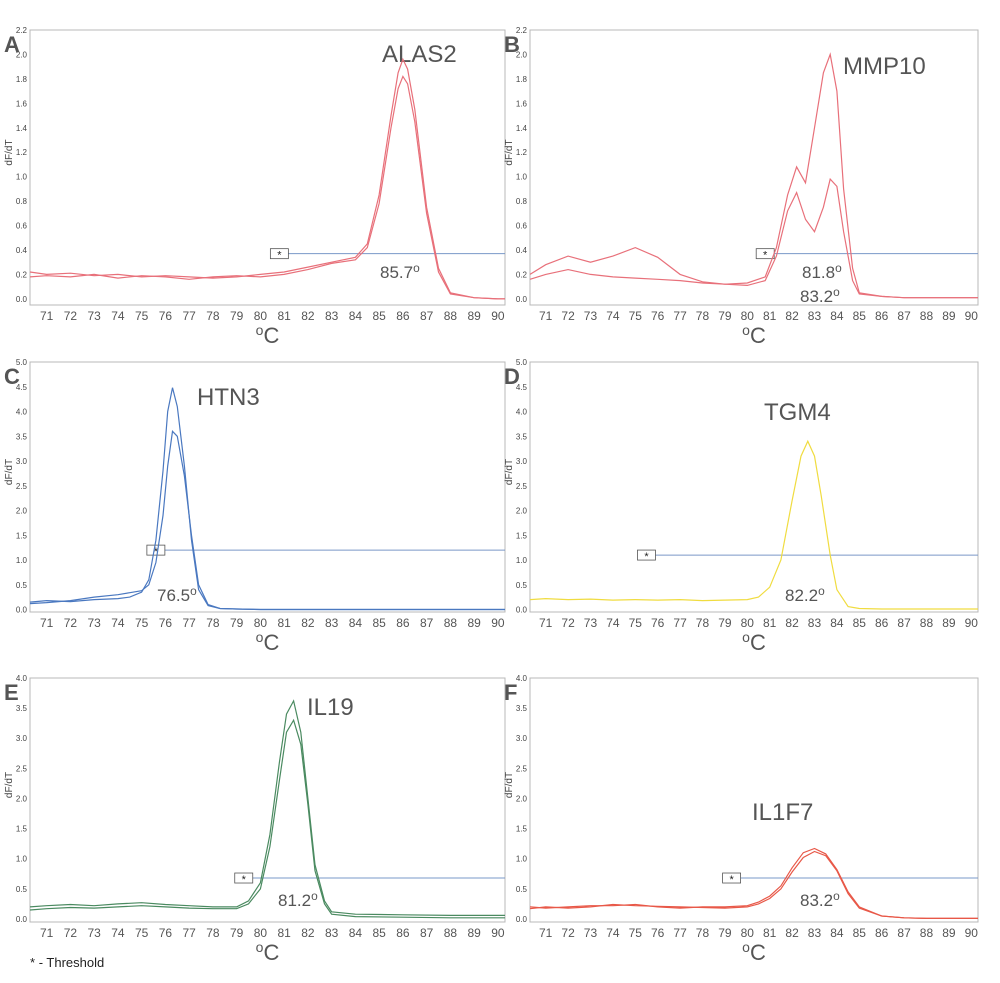 The width and height of the screenshot is (1000, 983). Describe the element at coordinates (568, 623) in the screenshot. I see `x-tick-label: 72` at that location.